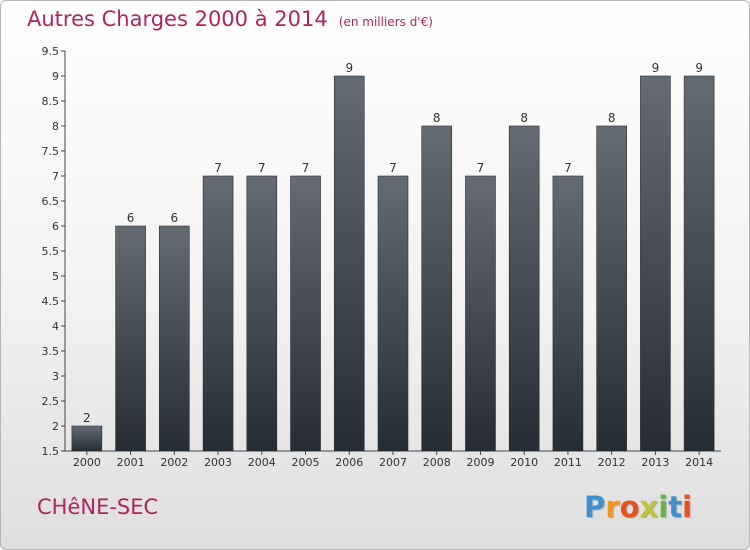 The height and width of the screenshot is (550, 750). I want to click on y-tick-label: 8.5, so click(51, 101).